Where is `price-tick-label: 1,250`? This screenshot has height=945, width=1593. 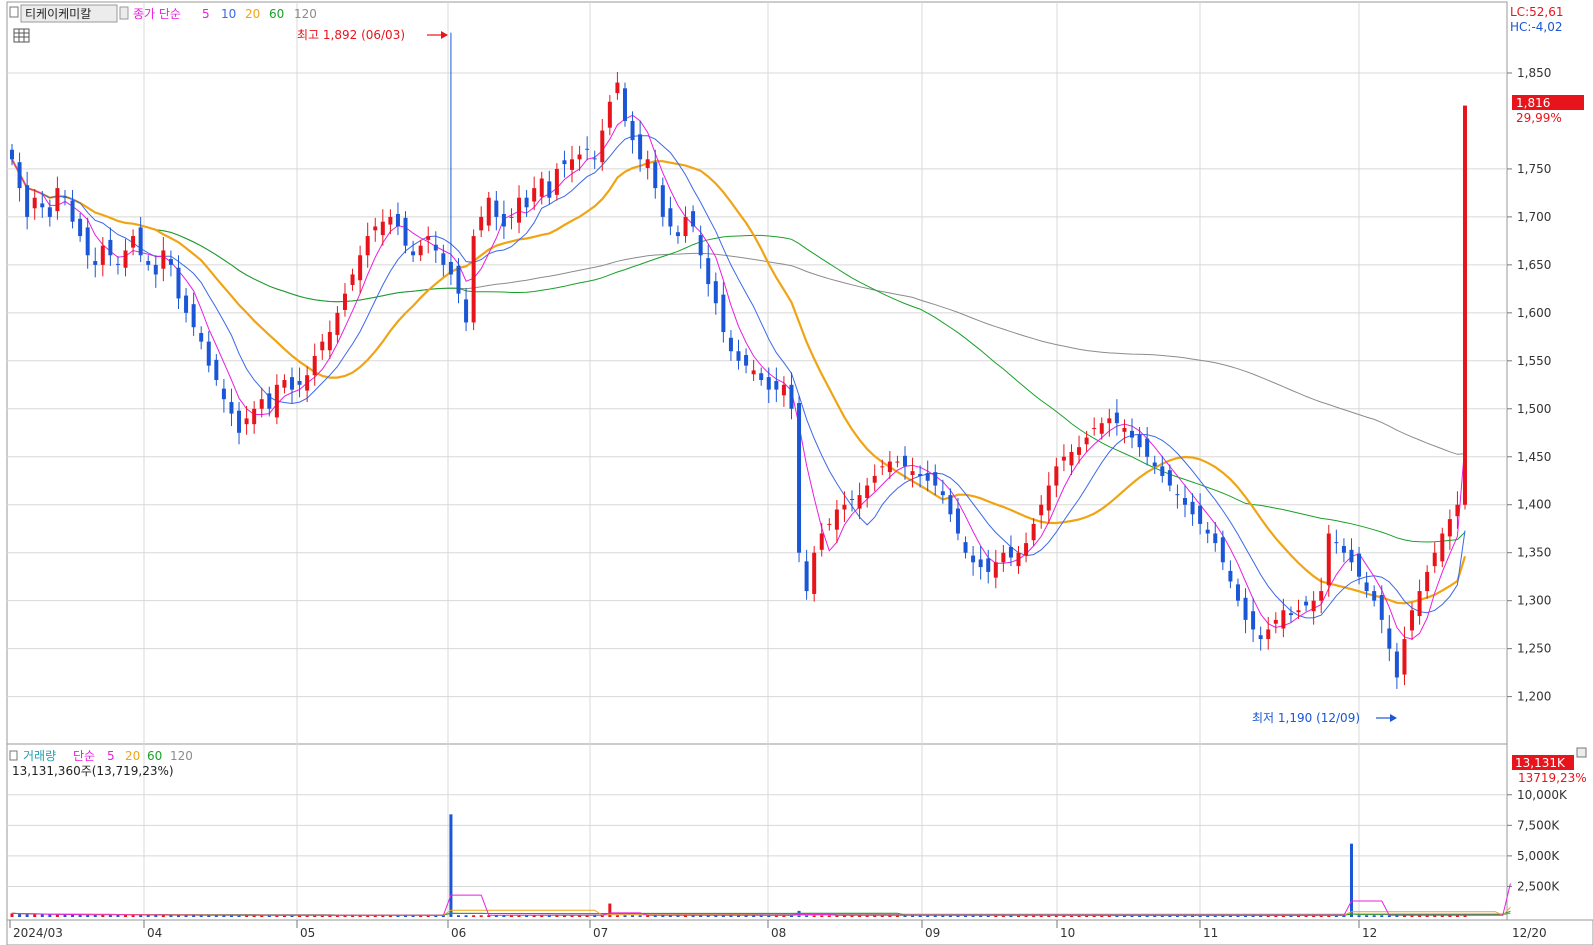 price-tick-label: 1,250 is located at coordinates (1534, 649).